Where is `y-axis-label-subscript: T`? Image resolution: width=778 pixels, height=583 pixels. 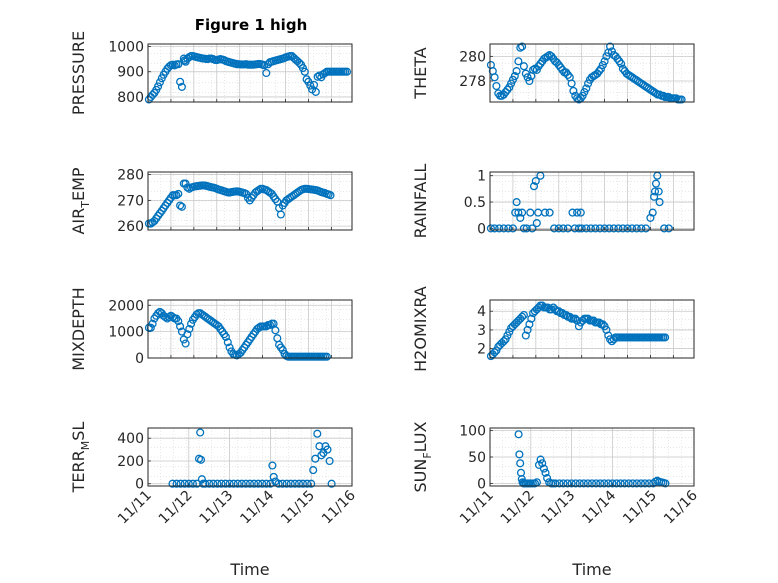
y-axis-label-subscript: T is located at coordinates (85, 205).